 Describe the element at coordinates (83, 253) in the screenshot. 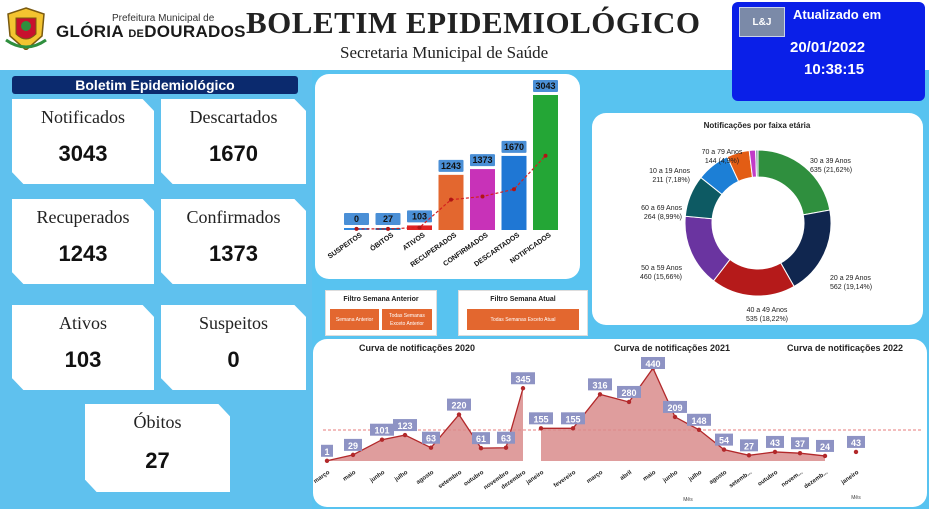

I see `card-value: 1243` at that location.